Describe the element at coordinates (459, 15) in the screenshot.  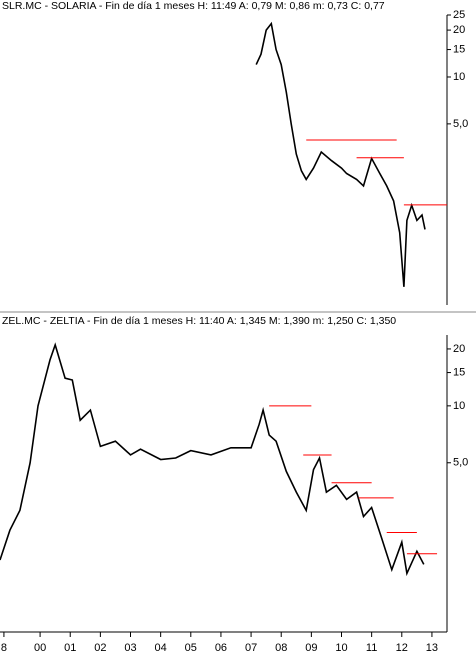
I see `y-tick-label: 25` at that location.